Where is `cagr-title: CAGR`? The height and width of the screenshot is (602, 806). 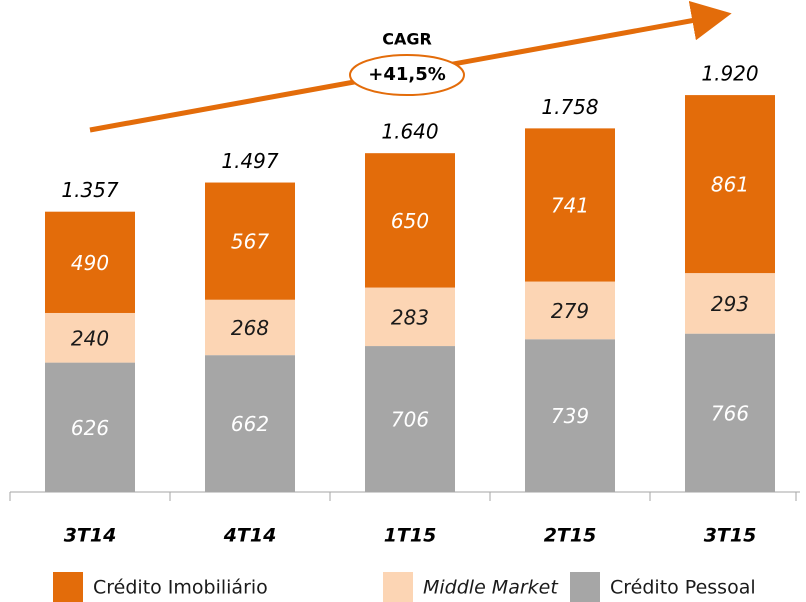
cagr-title: CAGR is located at coordinates (407, 39).